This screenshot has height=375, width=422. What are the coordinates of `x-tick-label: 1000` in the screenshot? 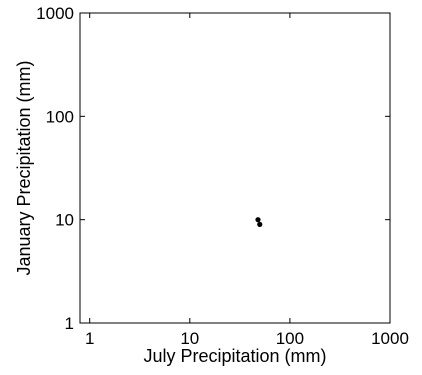 It's located at (390, 338).